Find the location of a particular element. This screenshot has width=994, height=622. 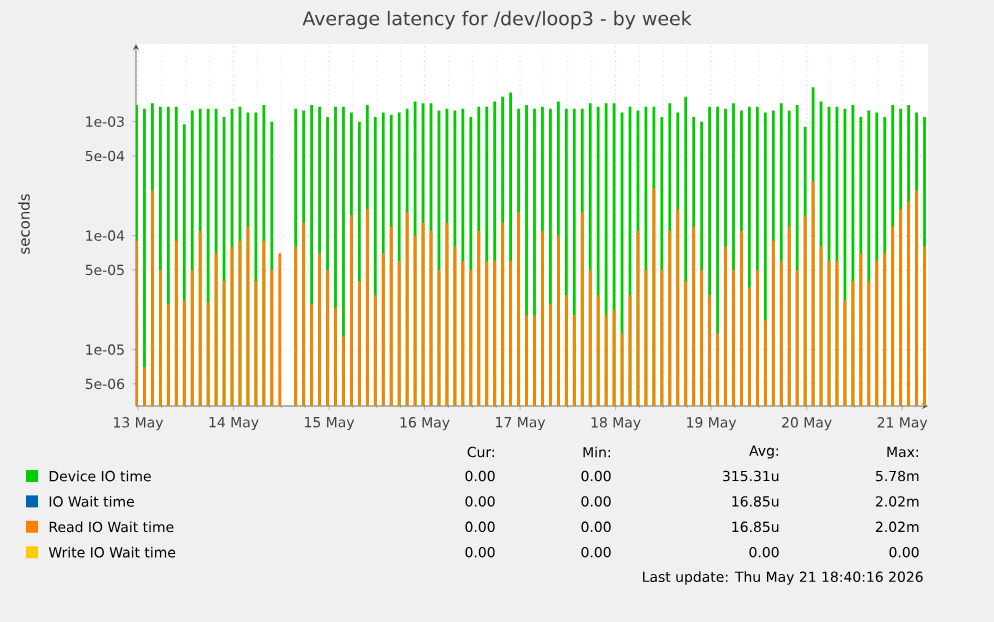

chart-title: Average latency for /dev/loop3 - by week is located at coordinates (497, 20).